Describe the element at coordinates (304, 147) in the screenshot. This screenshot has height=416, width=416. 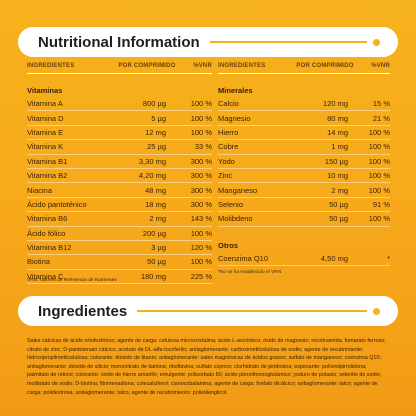
I see `table-row: Cobre 1 mg 100 %` at that location.